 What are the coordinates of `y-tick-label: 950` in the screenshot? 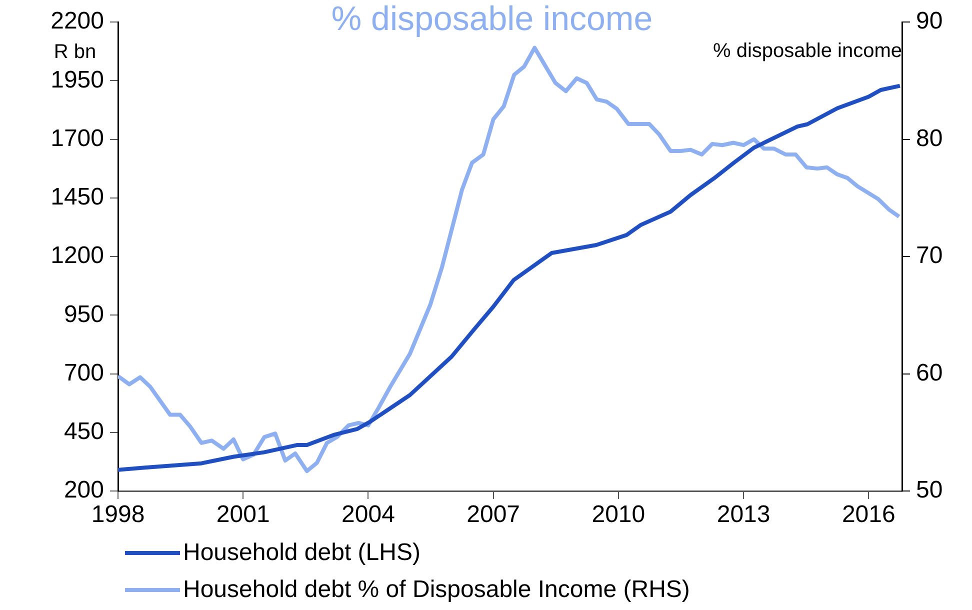 It's located at (84, 314).